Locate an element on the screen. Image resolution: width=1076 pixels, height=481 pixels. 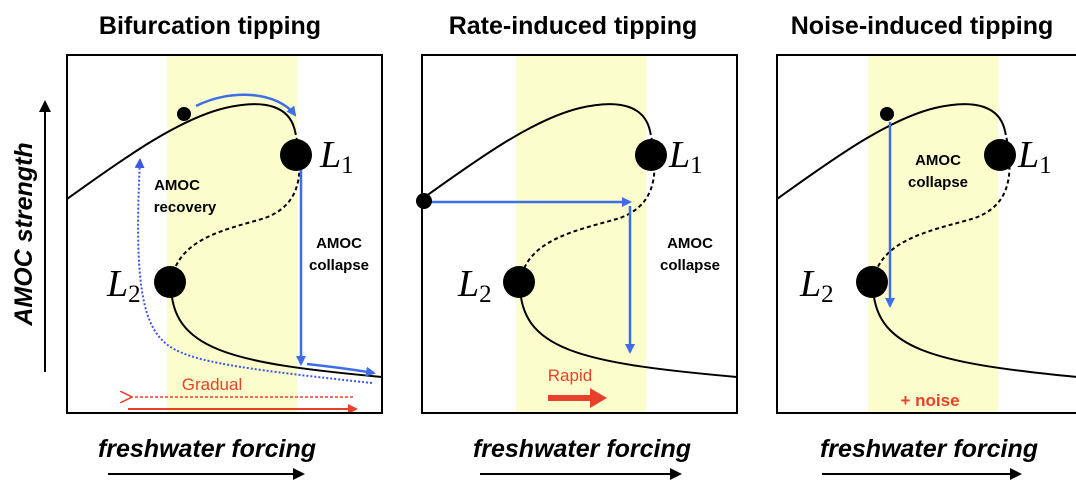
recovery-path is located at coordinates (253, 271).